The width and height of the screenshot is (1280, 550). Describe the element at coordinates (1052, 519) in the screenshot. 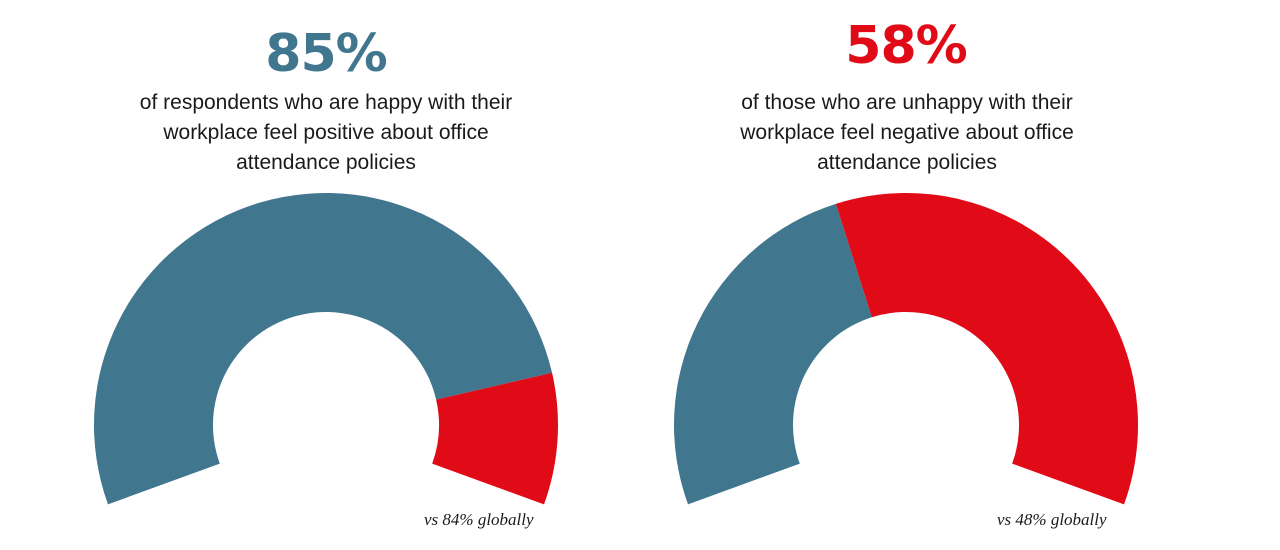

I see `global-comparison-note: vs 48% globally` at that location.